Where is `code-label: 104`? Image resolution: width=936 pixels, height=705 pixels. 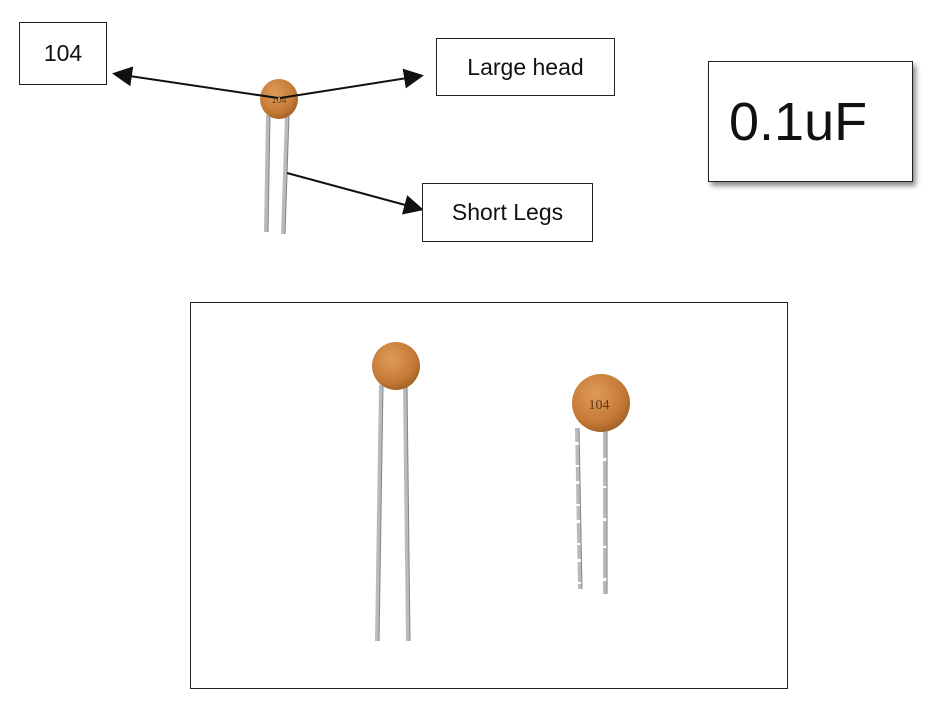 code-label: 104 is located at coordinates (63, 53).